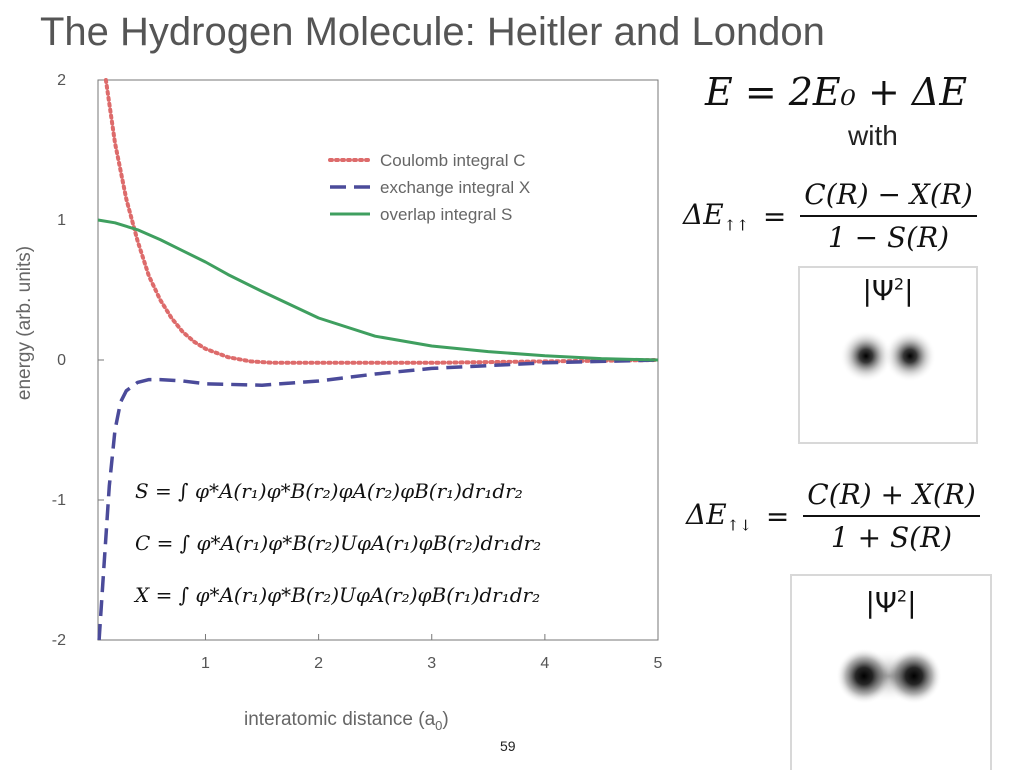 The height and width of the screenshot is (770, 1024). I want to click on proton-density-left, so click(866, 356).